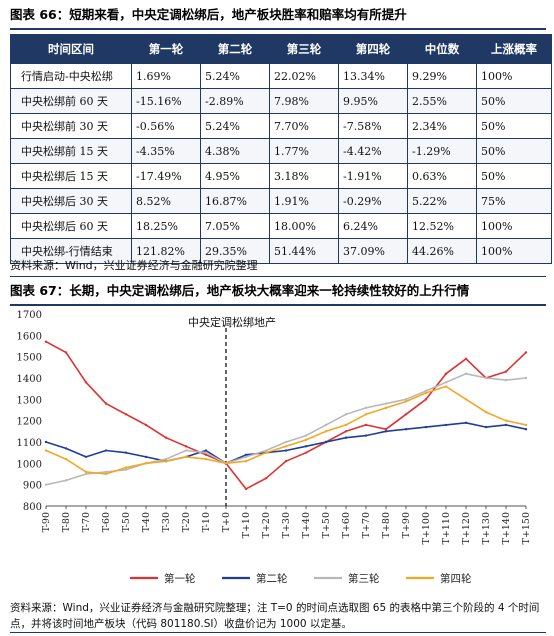 The height and width of the screenshot is (636, 554). What do you see at coordinates (71, 176) in the screenshot?
I see `row-label: 中央松绑后 15 天` at bounding box center [71, 176].